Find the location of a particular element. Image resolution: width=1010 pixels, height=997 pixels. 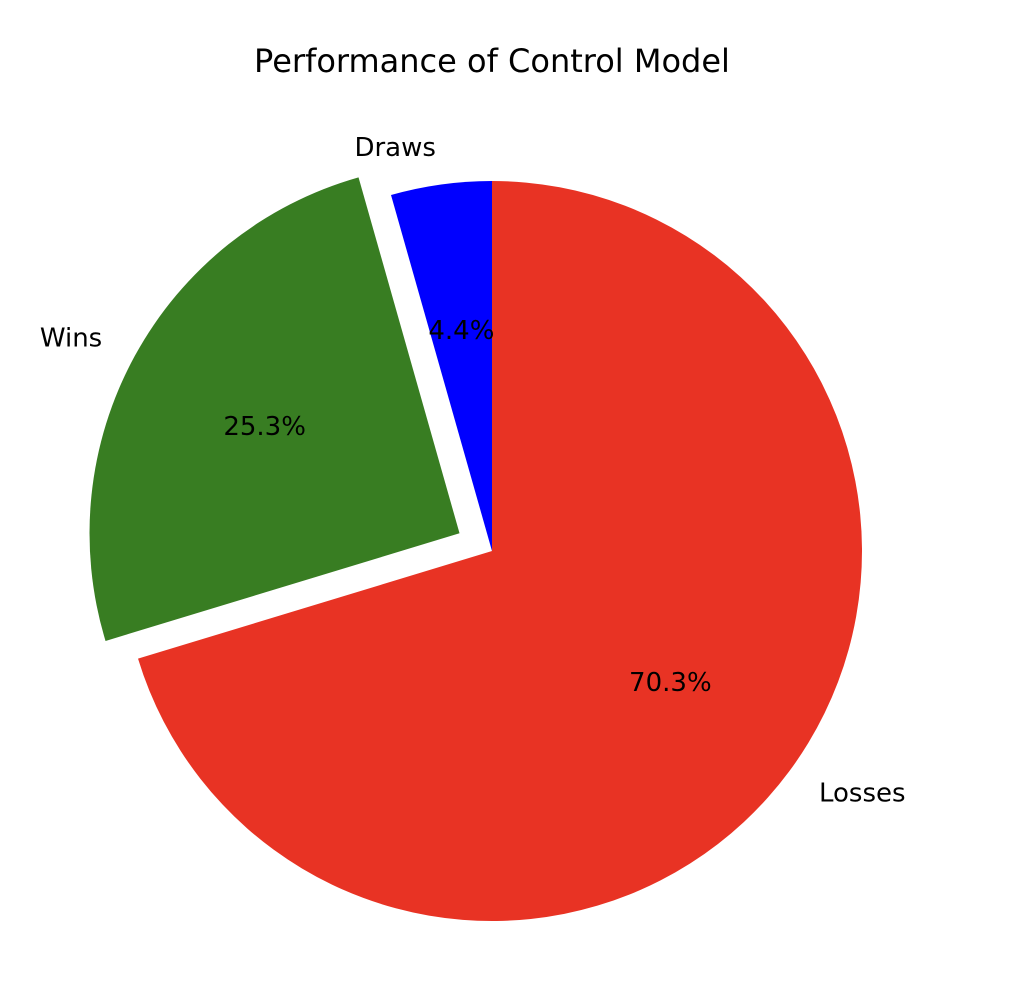

pie-slice-draws is located at coordinates (441, 366).